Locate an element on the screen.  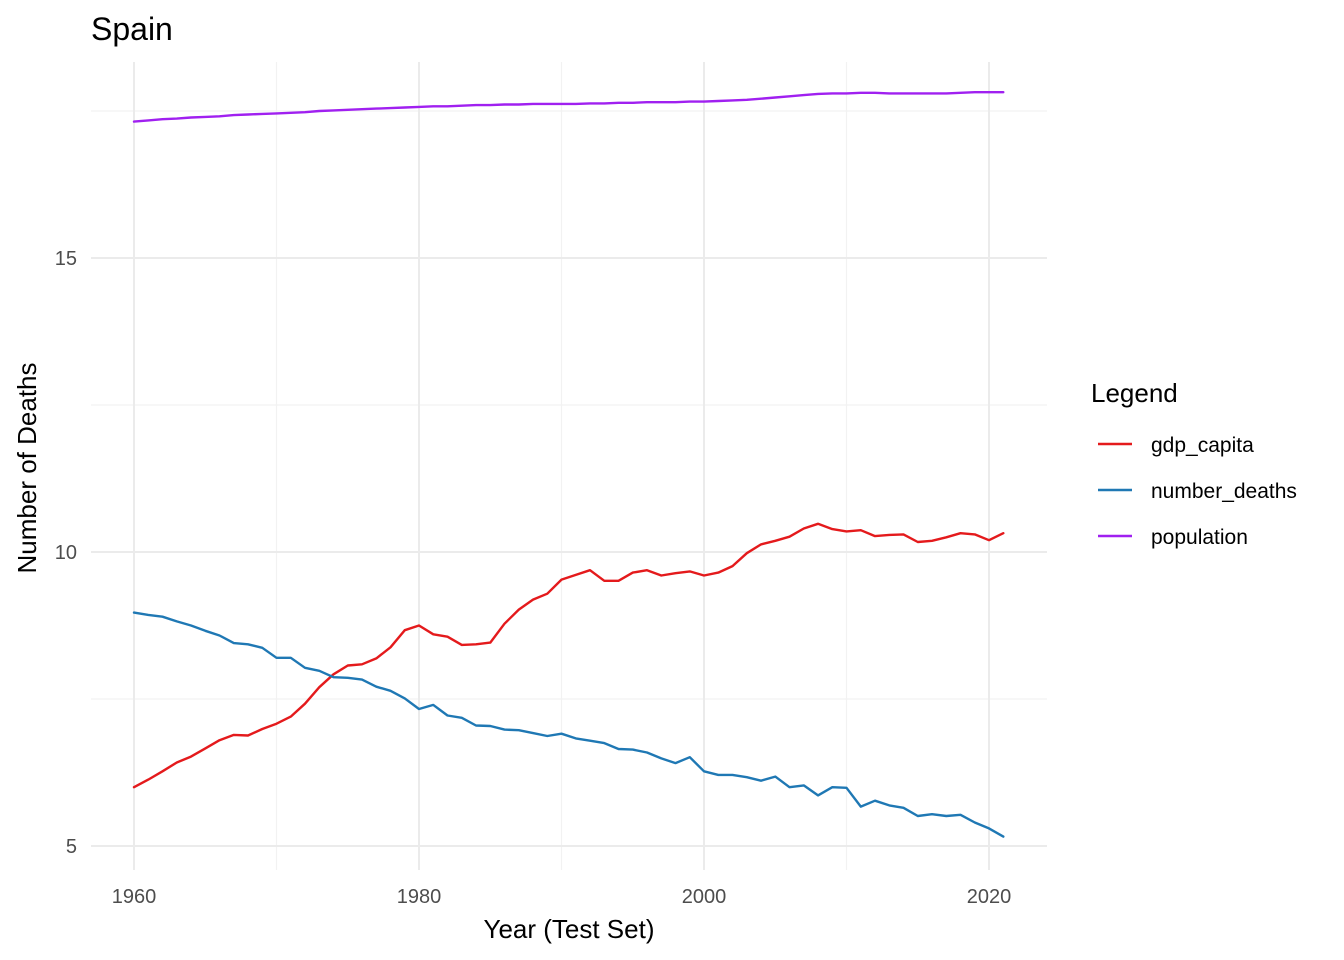
legend-label: number_deaths is located at coordinates (1224, 491).